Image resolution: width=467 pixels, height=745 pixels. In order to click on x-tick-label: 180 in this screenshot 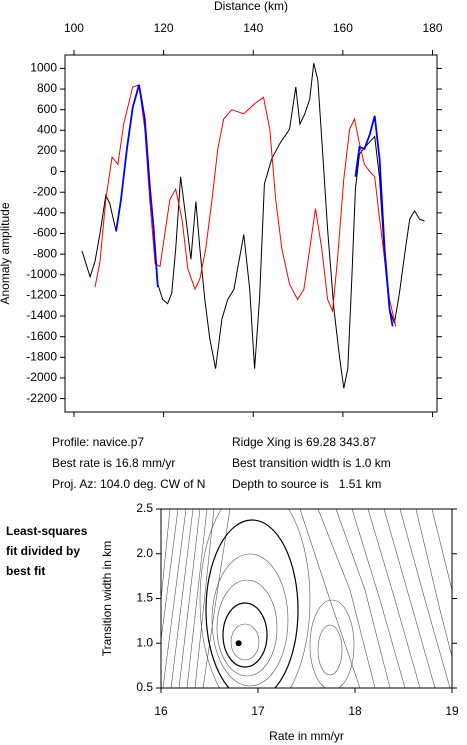, I will do `click(433, 28)`.